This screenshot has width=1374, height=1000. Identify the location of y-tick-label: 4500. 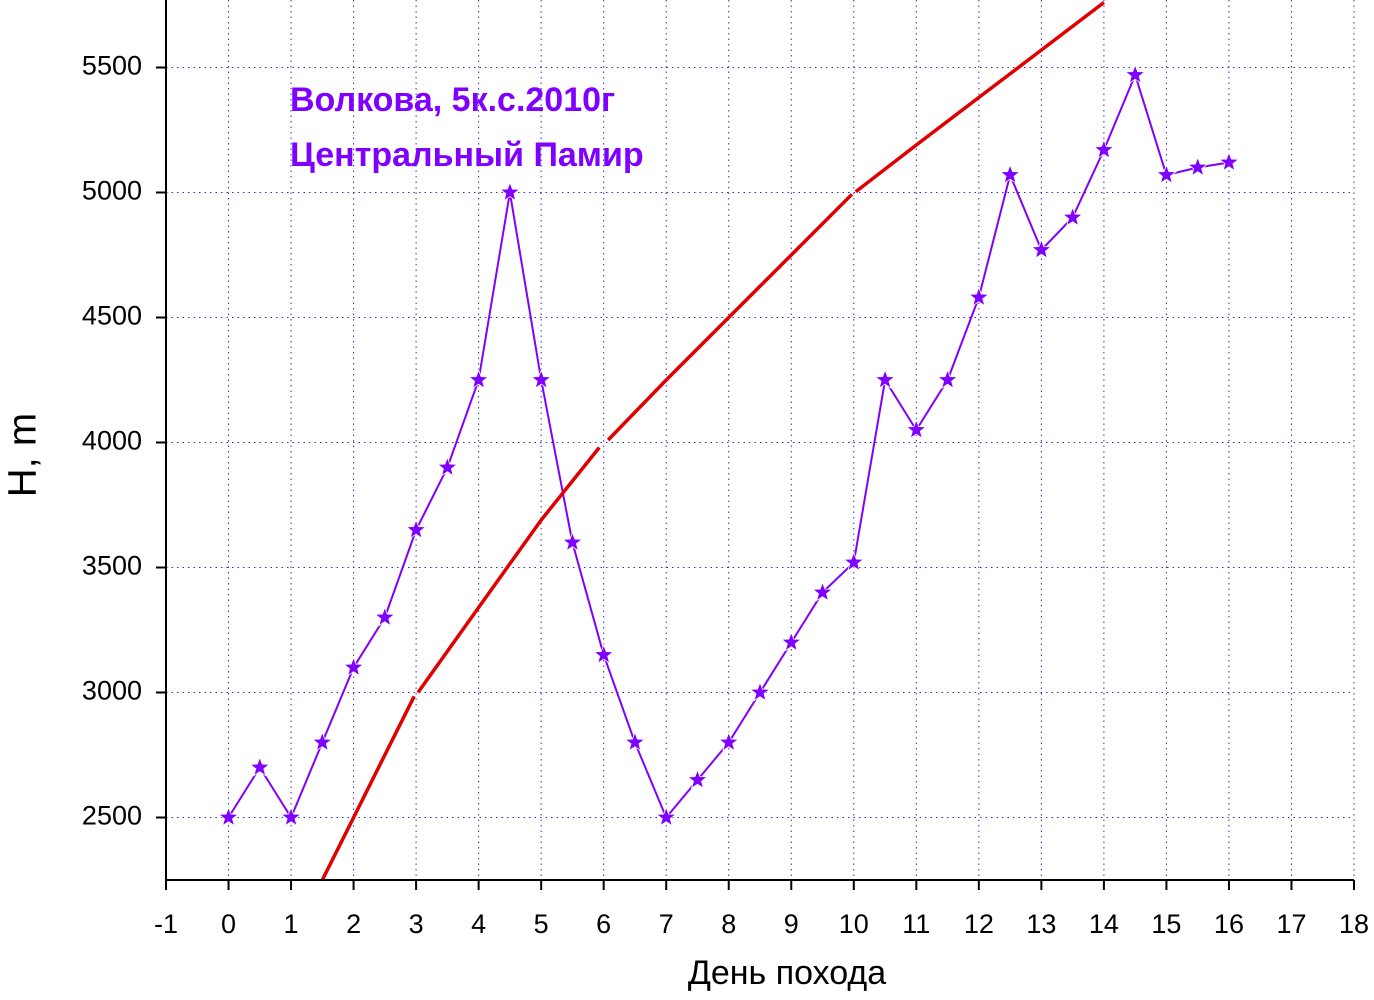
(112, 316).